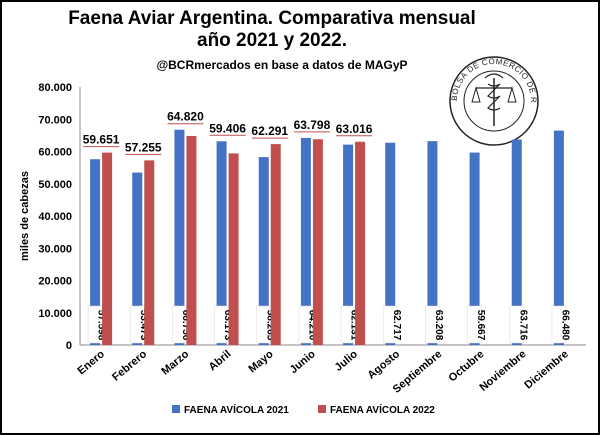 This screenshot has width=600, height=435. I want to click on data-label-2022: 64.820, so click(185, 117).